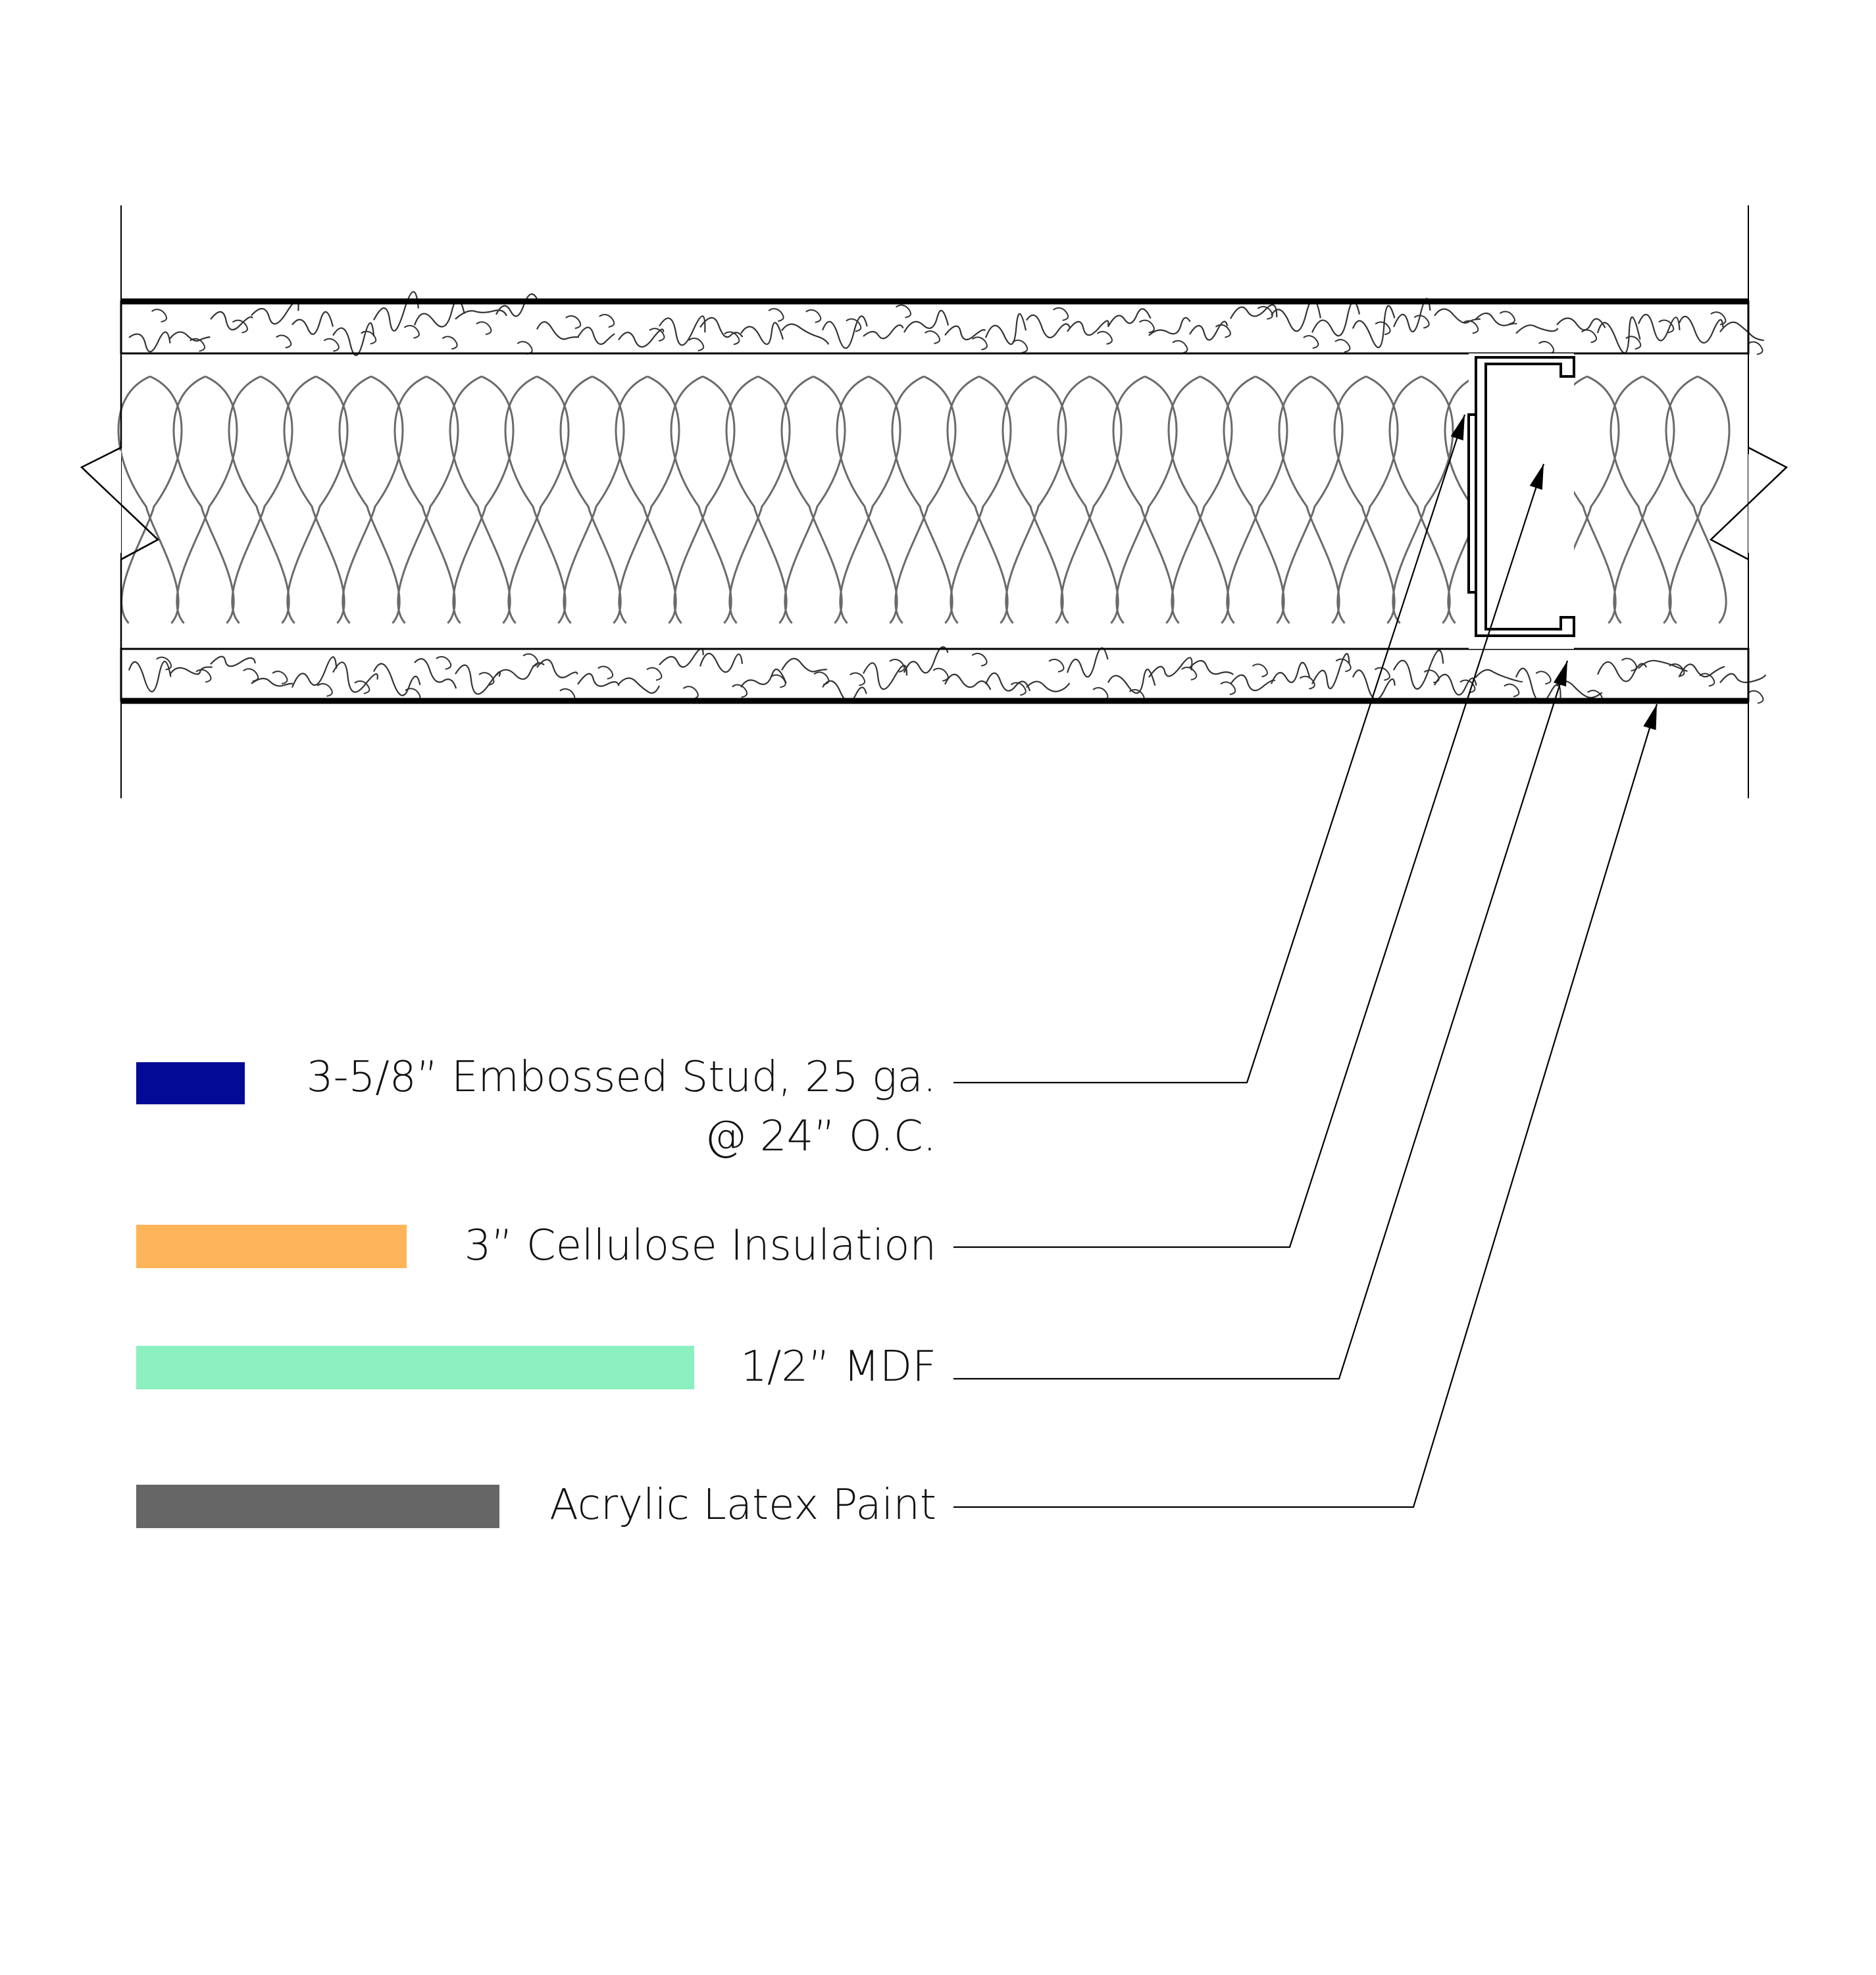  I want to click on legend-swatch-paint, so click(317, 1507).